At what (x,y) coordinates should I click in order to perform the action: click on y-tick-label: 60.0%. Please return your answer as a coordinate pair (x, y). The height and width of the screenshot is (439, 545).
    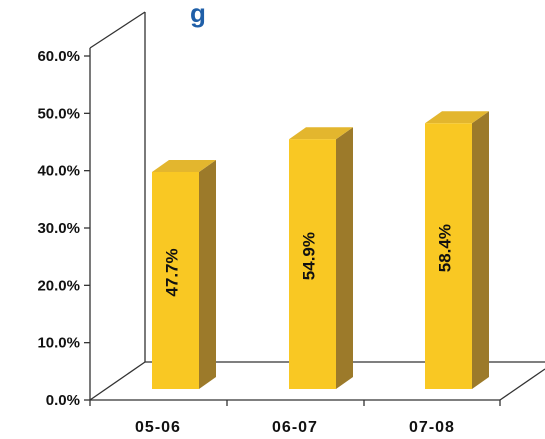
    Looking at the image, I should click on (58, 56).